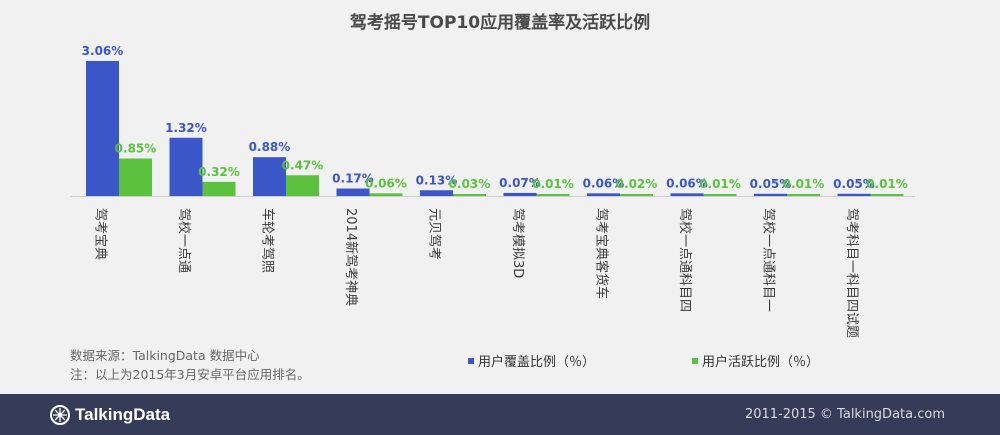 This screenshot has height=435, width=1000. Describe the element at coordinates (685, 260) in the screenshot. I see `category-label: 驾校一点通科目四` at that location.